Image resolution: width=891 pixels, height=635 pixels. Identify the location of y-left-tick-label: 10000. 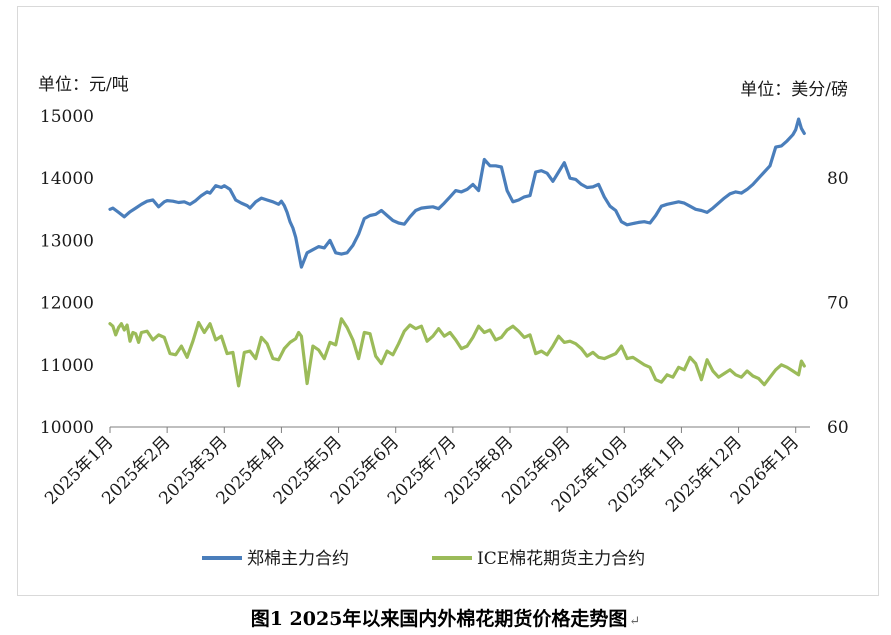
(67, 428).